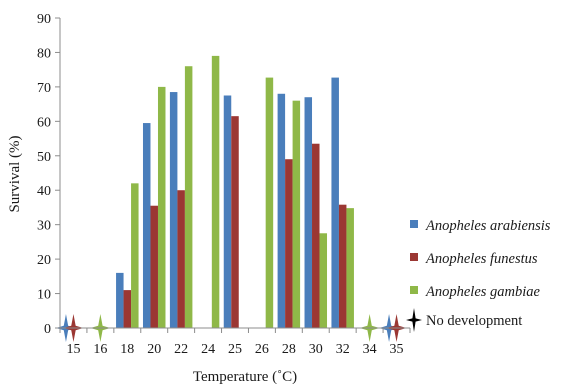 The height and width of the screenshot is (384, 585). I want to click on legend-swatch-anopheles-arabiensis, so click(414, 224).